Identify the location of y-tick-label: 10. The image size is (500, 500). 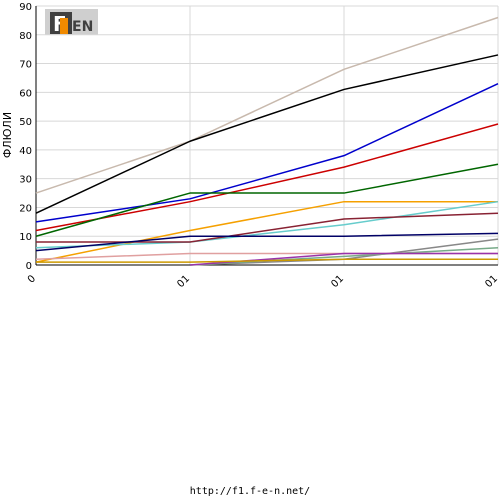
(25, 237).